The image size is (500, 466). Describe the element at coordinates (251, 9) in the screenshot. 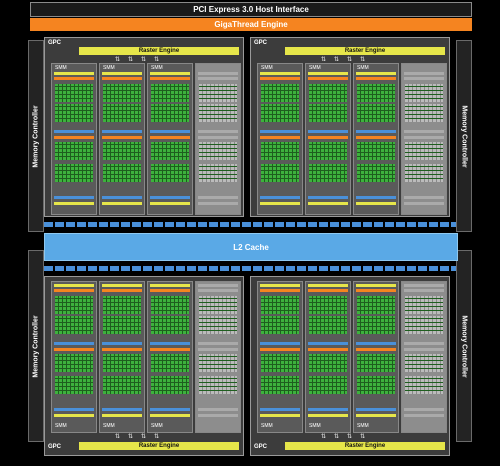

I see `pcie-host-interface: PCI Express 3.0 Host Interface` at that location.